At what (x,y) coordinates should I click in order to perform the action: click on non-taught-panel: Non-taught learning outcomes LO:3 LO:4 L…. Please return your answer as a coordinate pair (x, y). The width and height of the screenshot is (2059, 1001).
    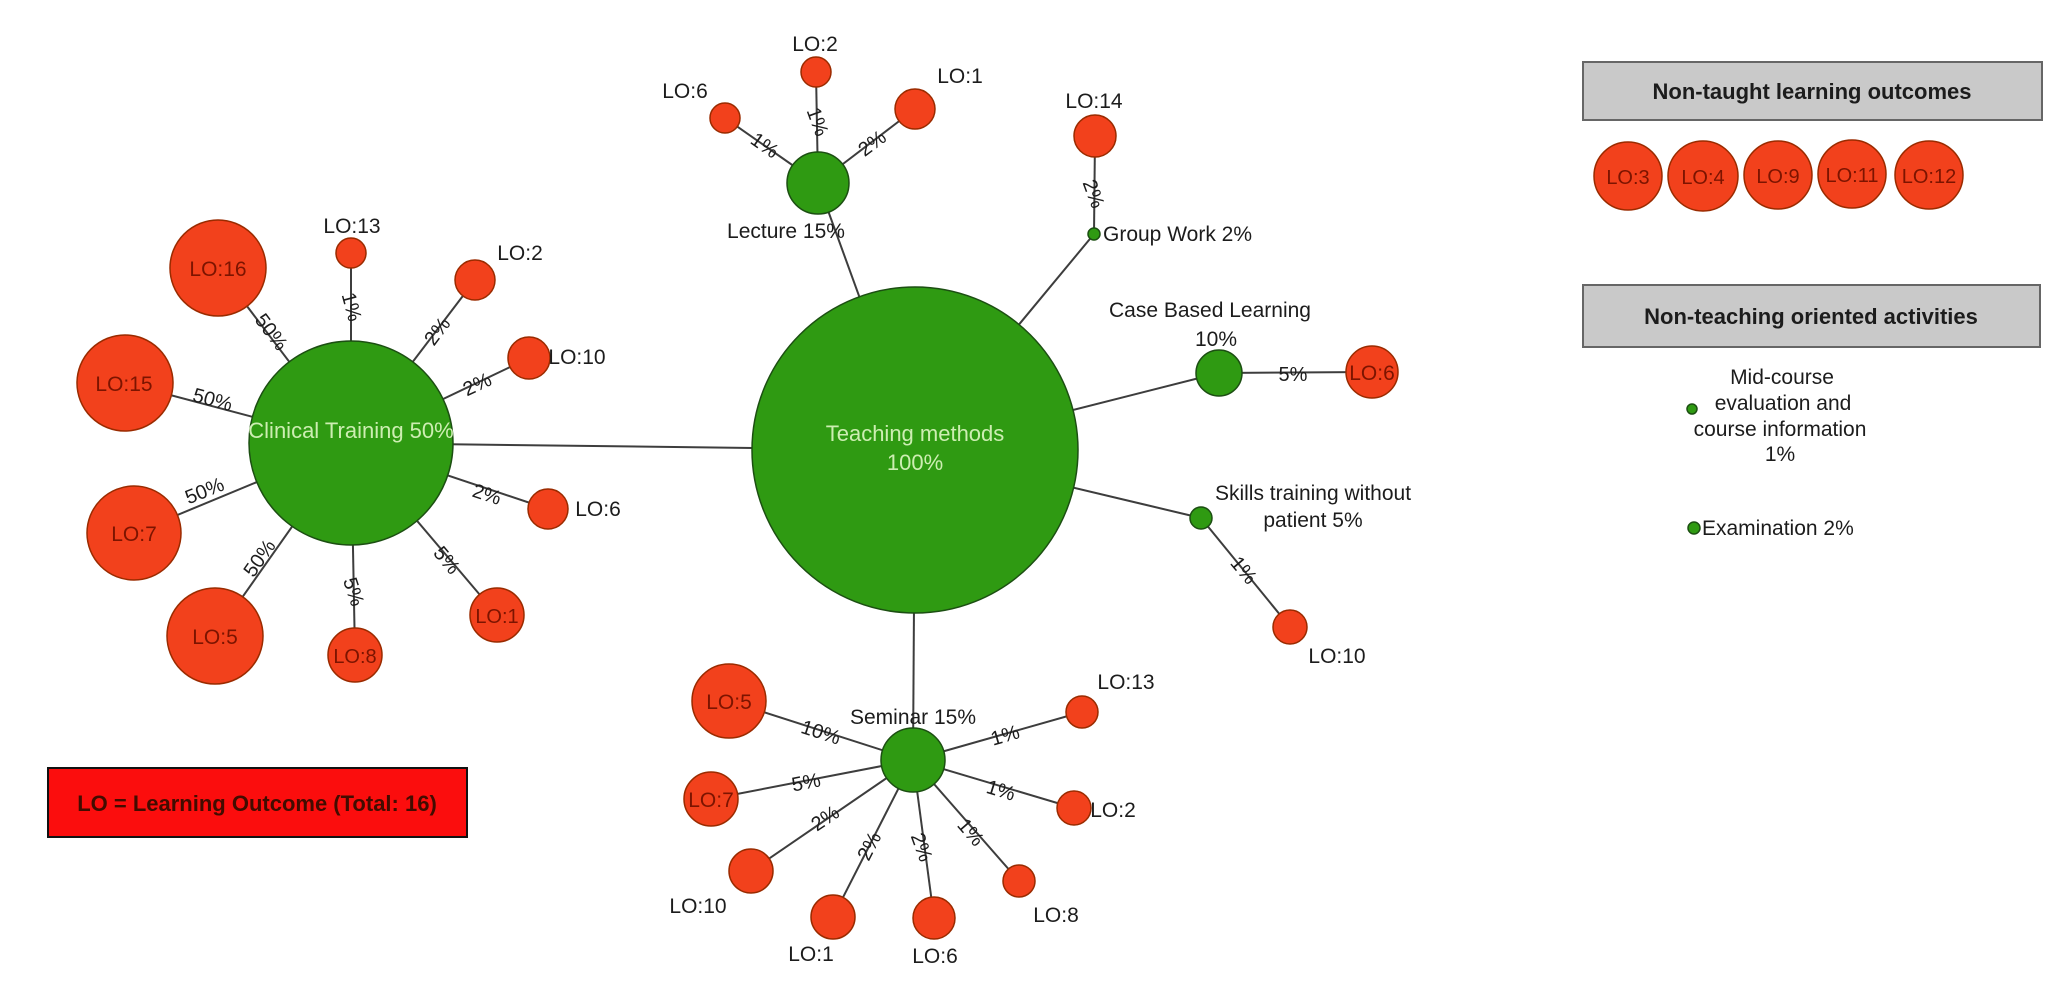
    Looking at the image, I should click on (1812, 136).